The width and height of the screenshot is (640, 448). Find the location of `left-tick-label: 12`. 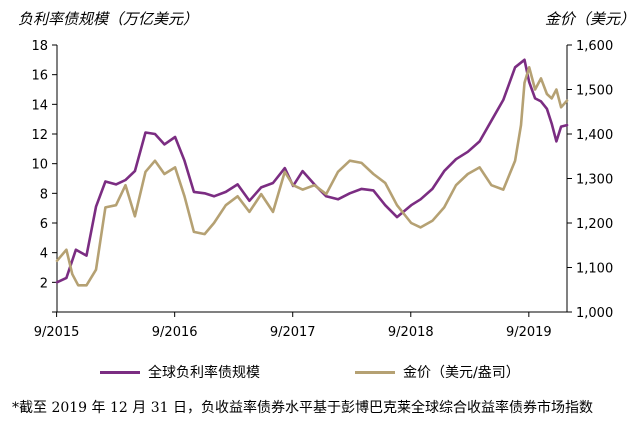

left-tick-label: 12 is located at coordinates (39, 135).